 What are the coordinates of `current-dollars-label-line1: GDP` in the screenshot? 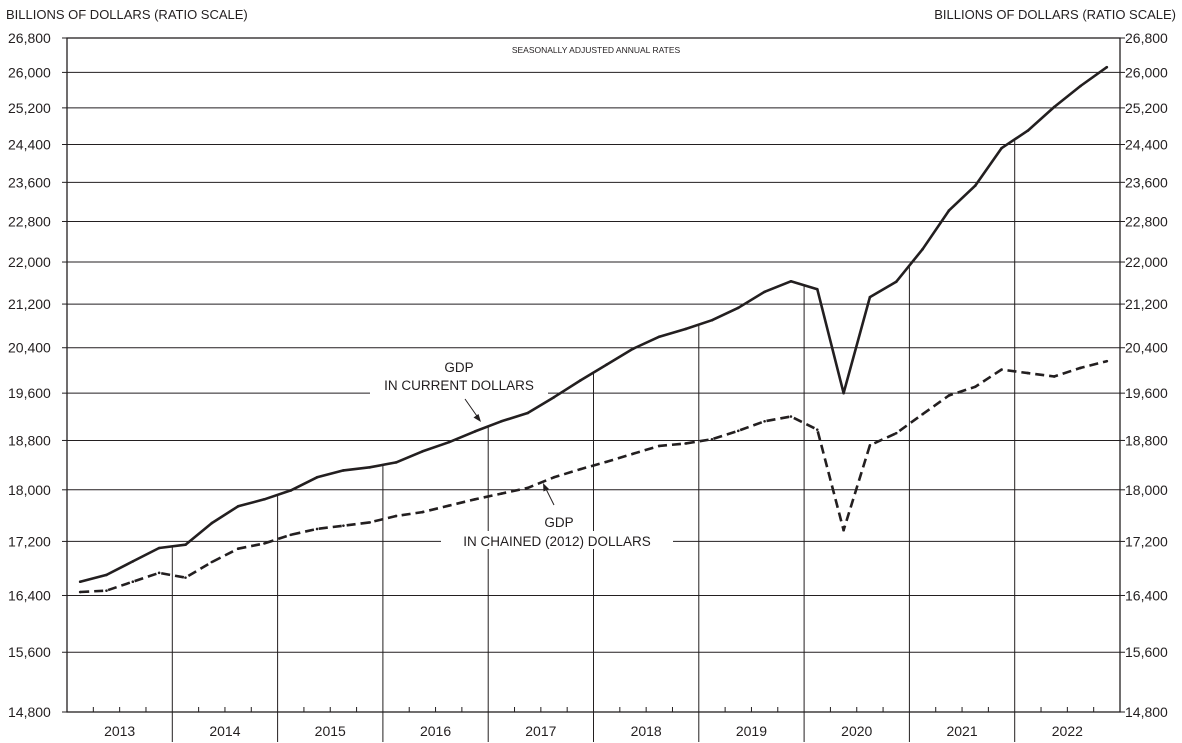 It's located at (458, 367).